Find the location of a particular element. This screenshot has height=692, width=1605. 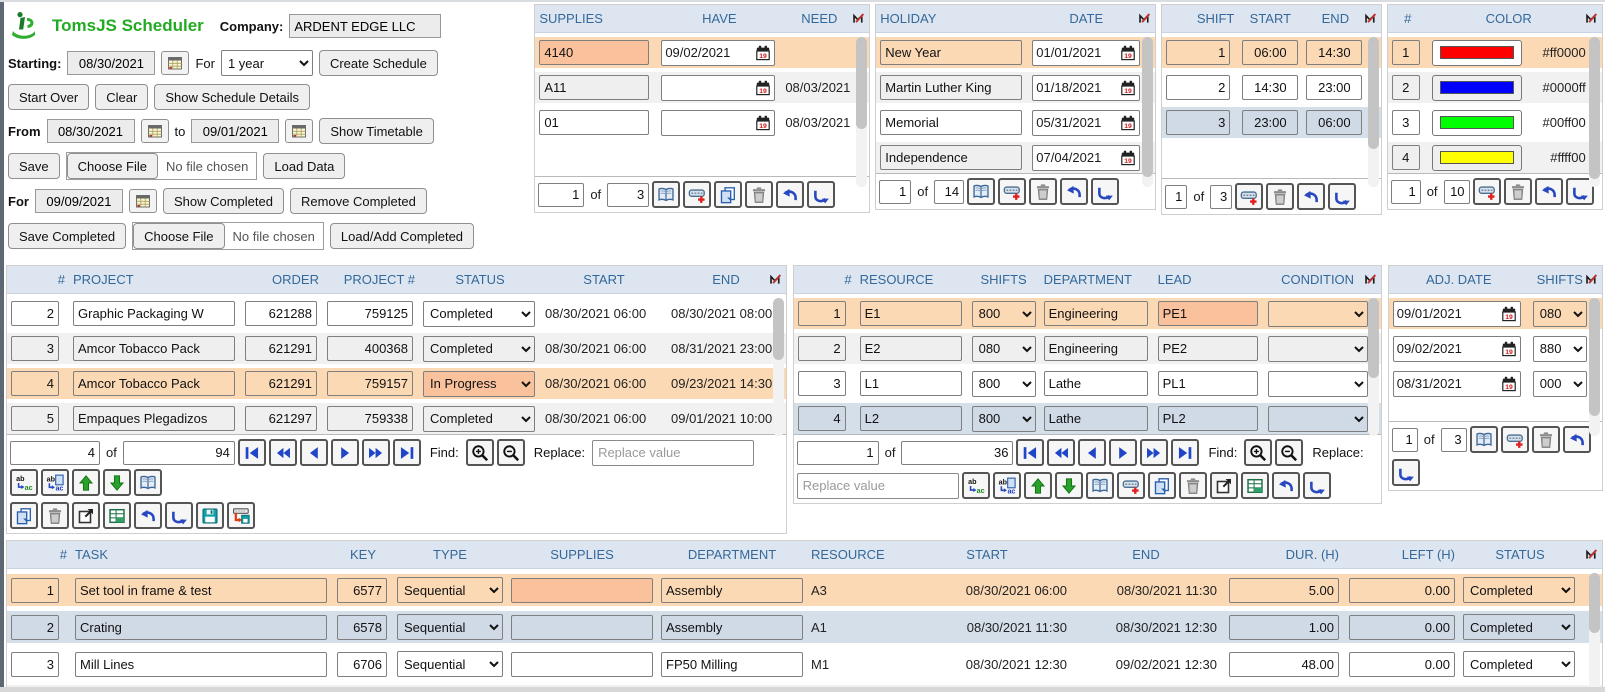

save-completed-button: Save Completed is located at coordinates (67, 236).